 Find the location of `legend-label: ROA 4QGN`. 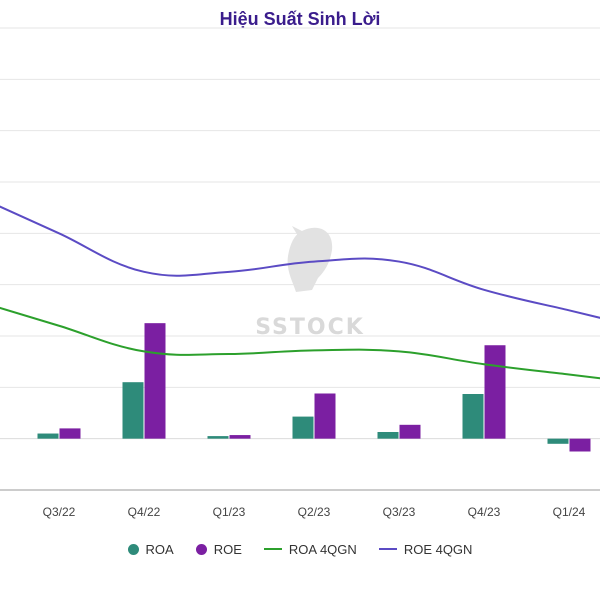

legend-label: ROA 4QGN is located at coordinates (322, 549).